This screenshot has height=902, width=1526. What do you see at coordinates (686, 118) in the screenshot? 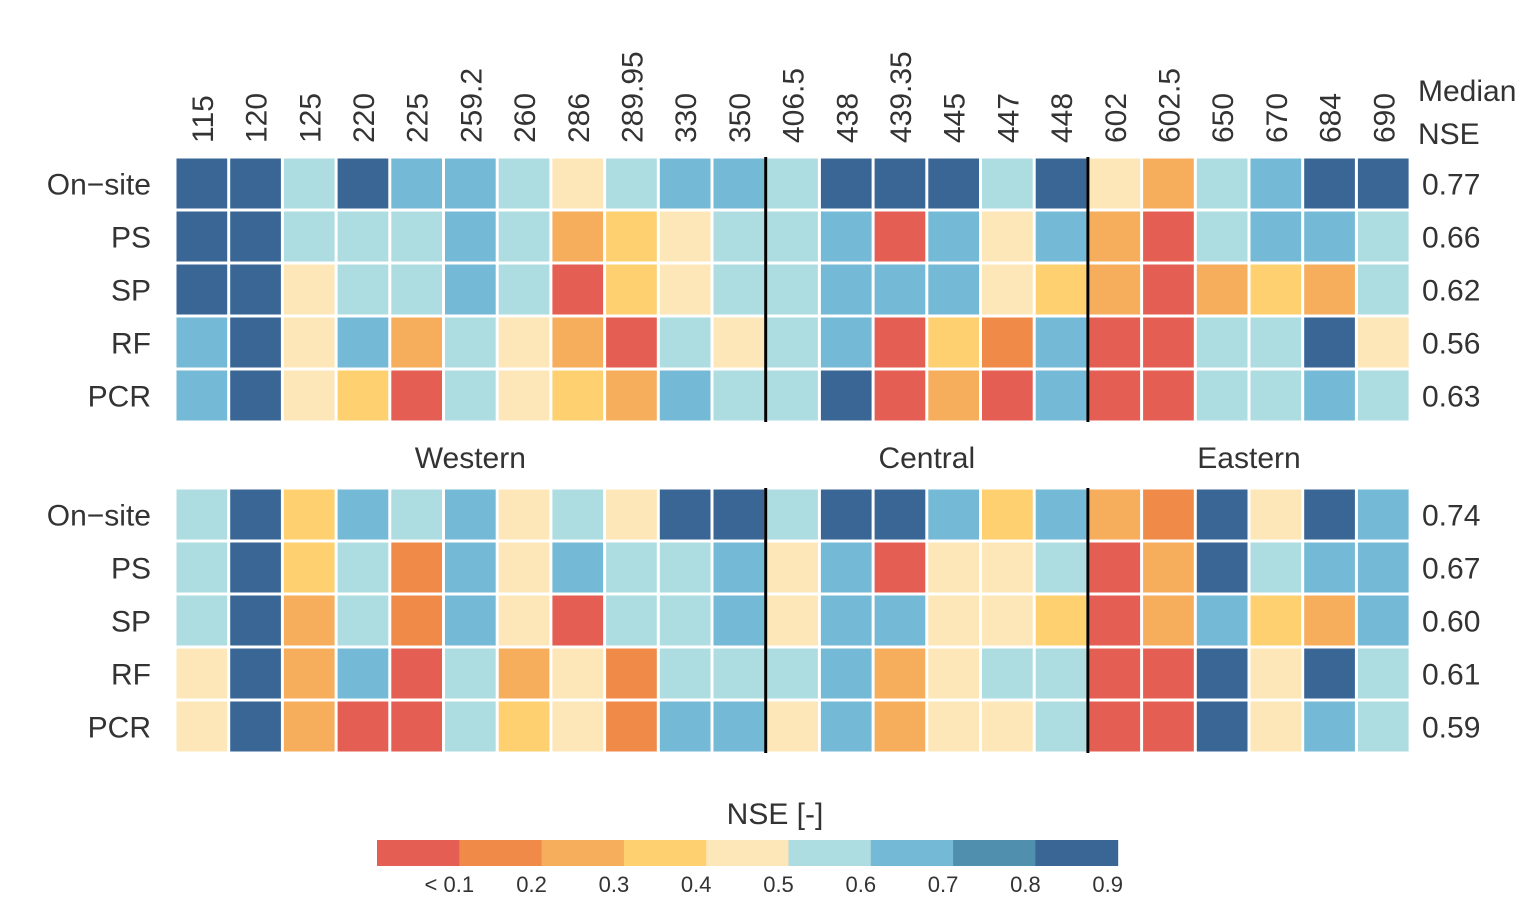
I see `column-label: 330` at bounding box center [686, 118].